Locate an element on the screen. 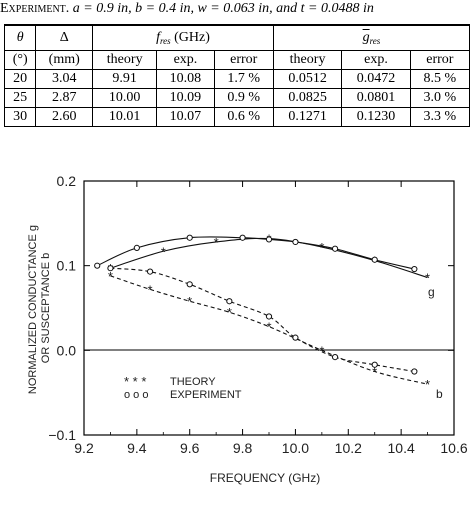  cell-g-exp: 0.0472 is located at coordinates (376, 79).